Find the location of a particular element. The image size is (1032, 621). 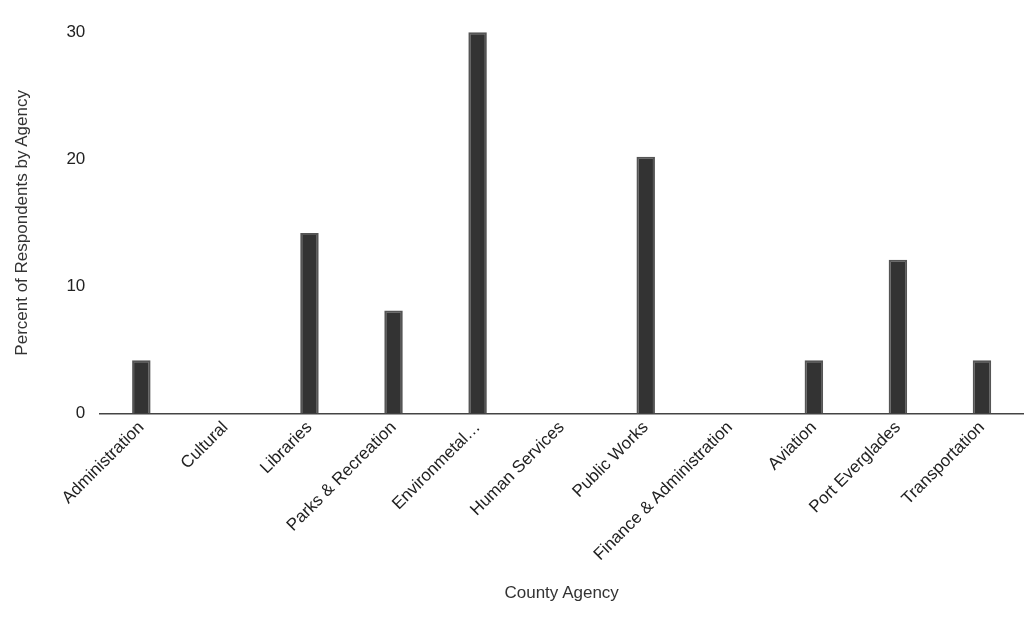

x-axis-title: County Agency is located at coordinates (562, 593).